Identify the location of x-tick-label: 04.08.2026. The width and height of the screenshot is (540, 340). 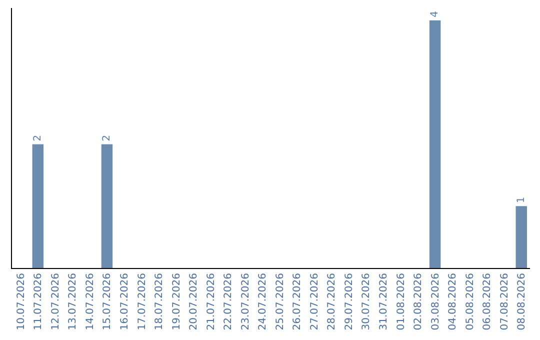
(453, 301).